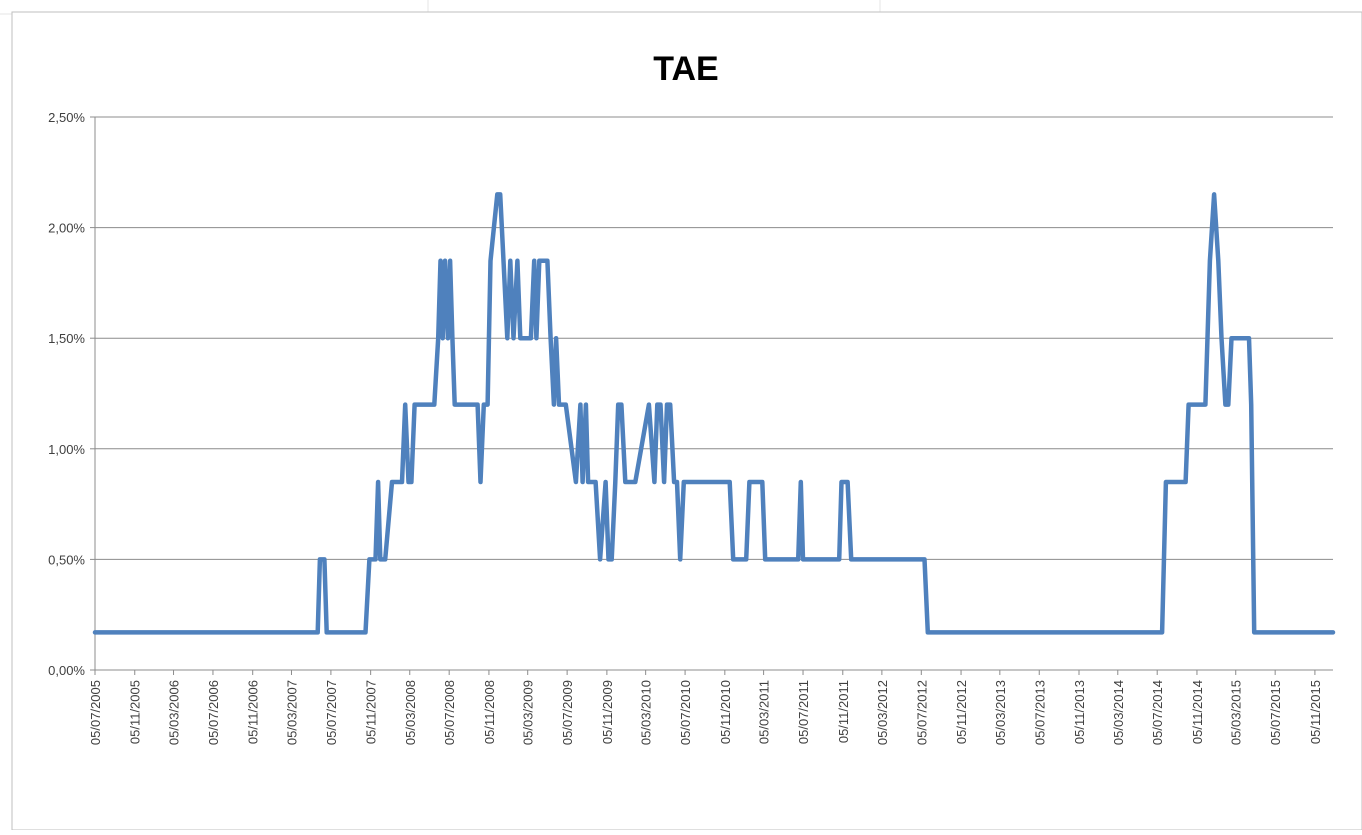  I want to click on x-tick-label: 05/11/2012, so click(961, 712).